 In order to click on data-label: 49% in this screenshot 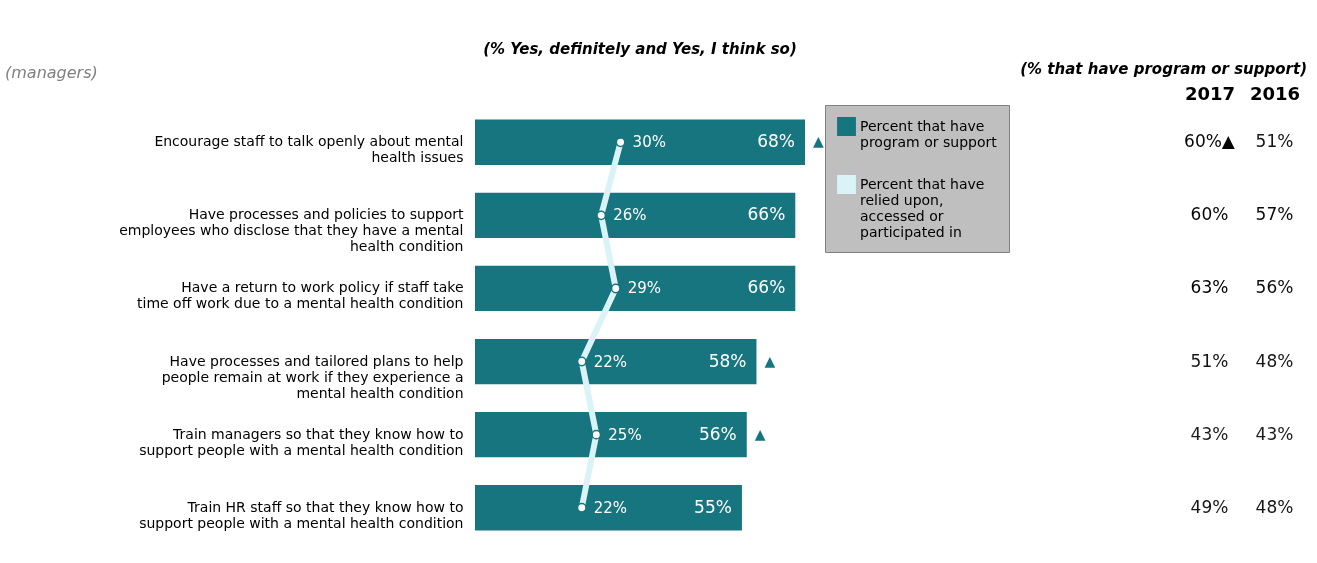, I will do `click(1209, 507)`.